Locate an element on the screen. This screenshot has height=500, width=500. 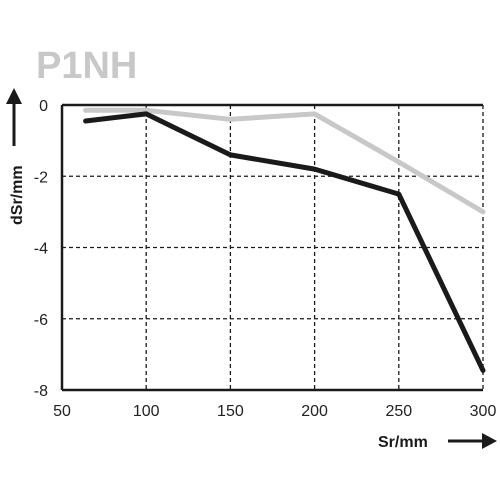
y-tick-label-2: -4 is located at coordinates (41, 249).